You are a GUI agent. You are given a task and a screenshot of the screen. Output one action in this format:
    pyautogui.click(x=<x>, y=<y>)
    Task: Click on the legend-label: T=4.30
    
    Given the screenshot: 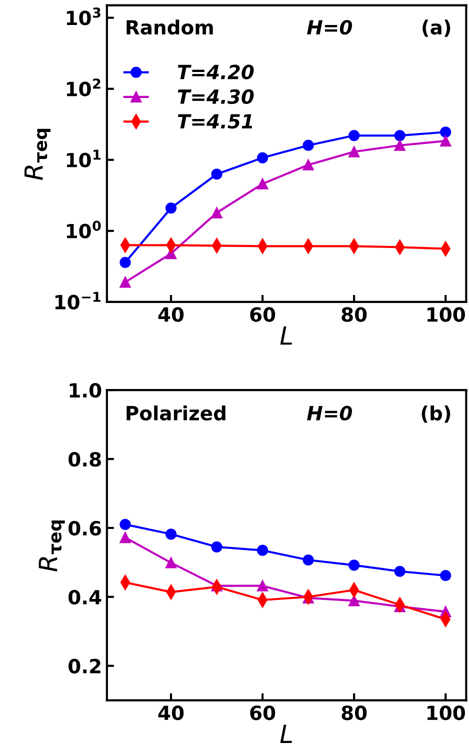 What is the action you would take?
    pyautogui.click(x=216, y=96)
    